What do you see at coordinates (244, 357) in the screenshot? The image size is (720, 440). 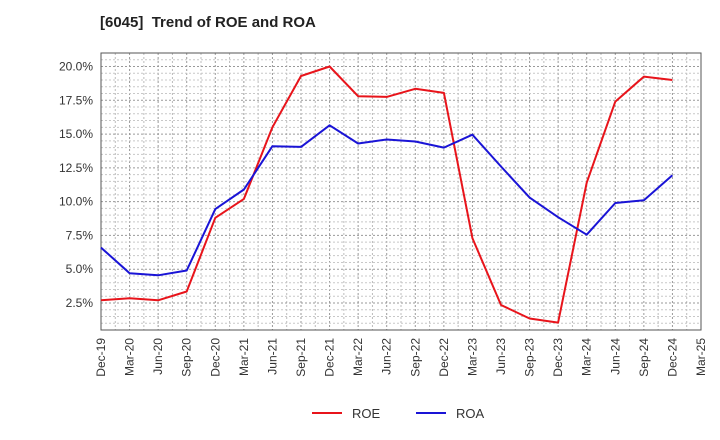 I see `x-tick-label: Mar-21` at bounding box center [244, 357].